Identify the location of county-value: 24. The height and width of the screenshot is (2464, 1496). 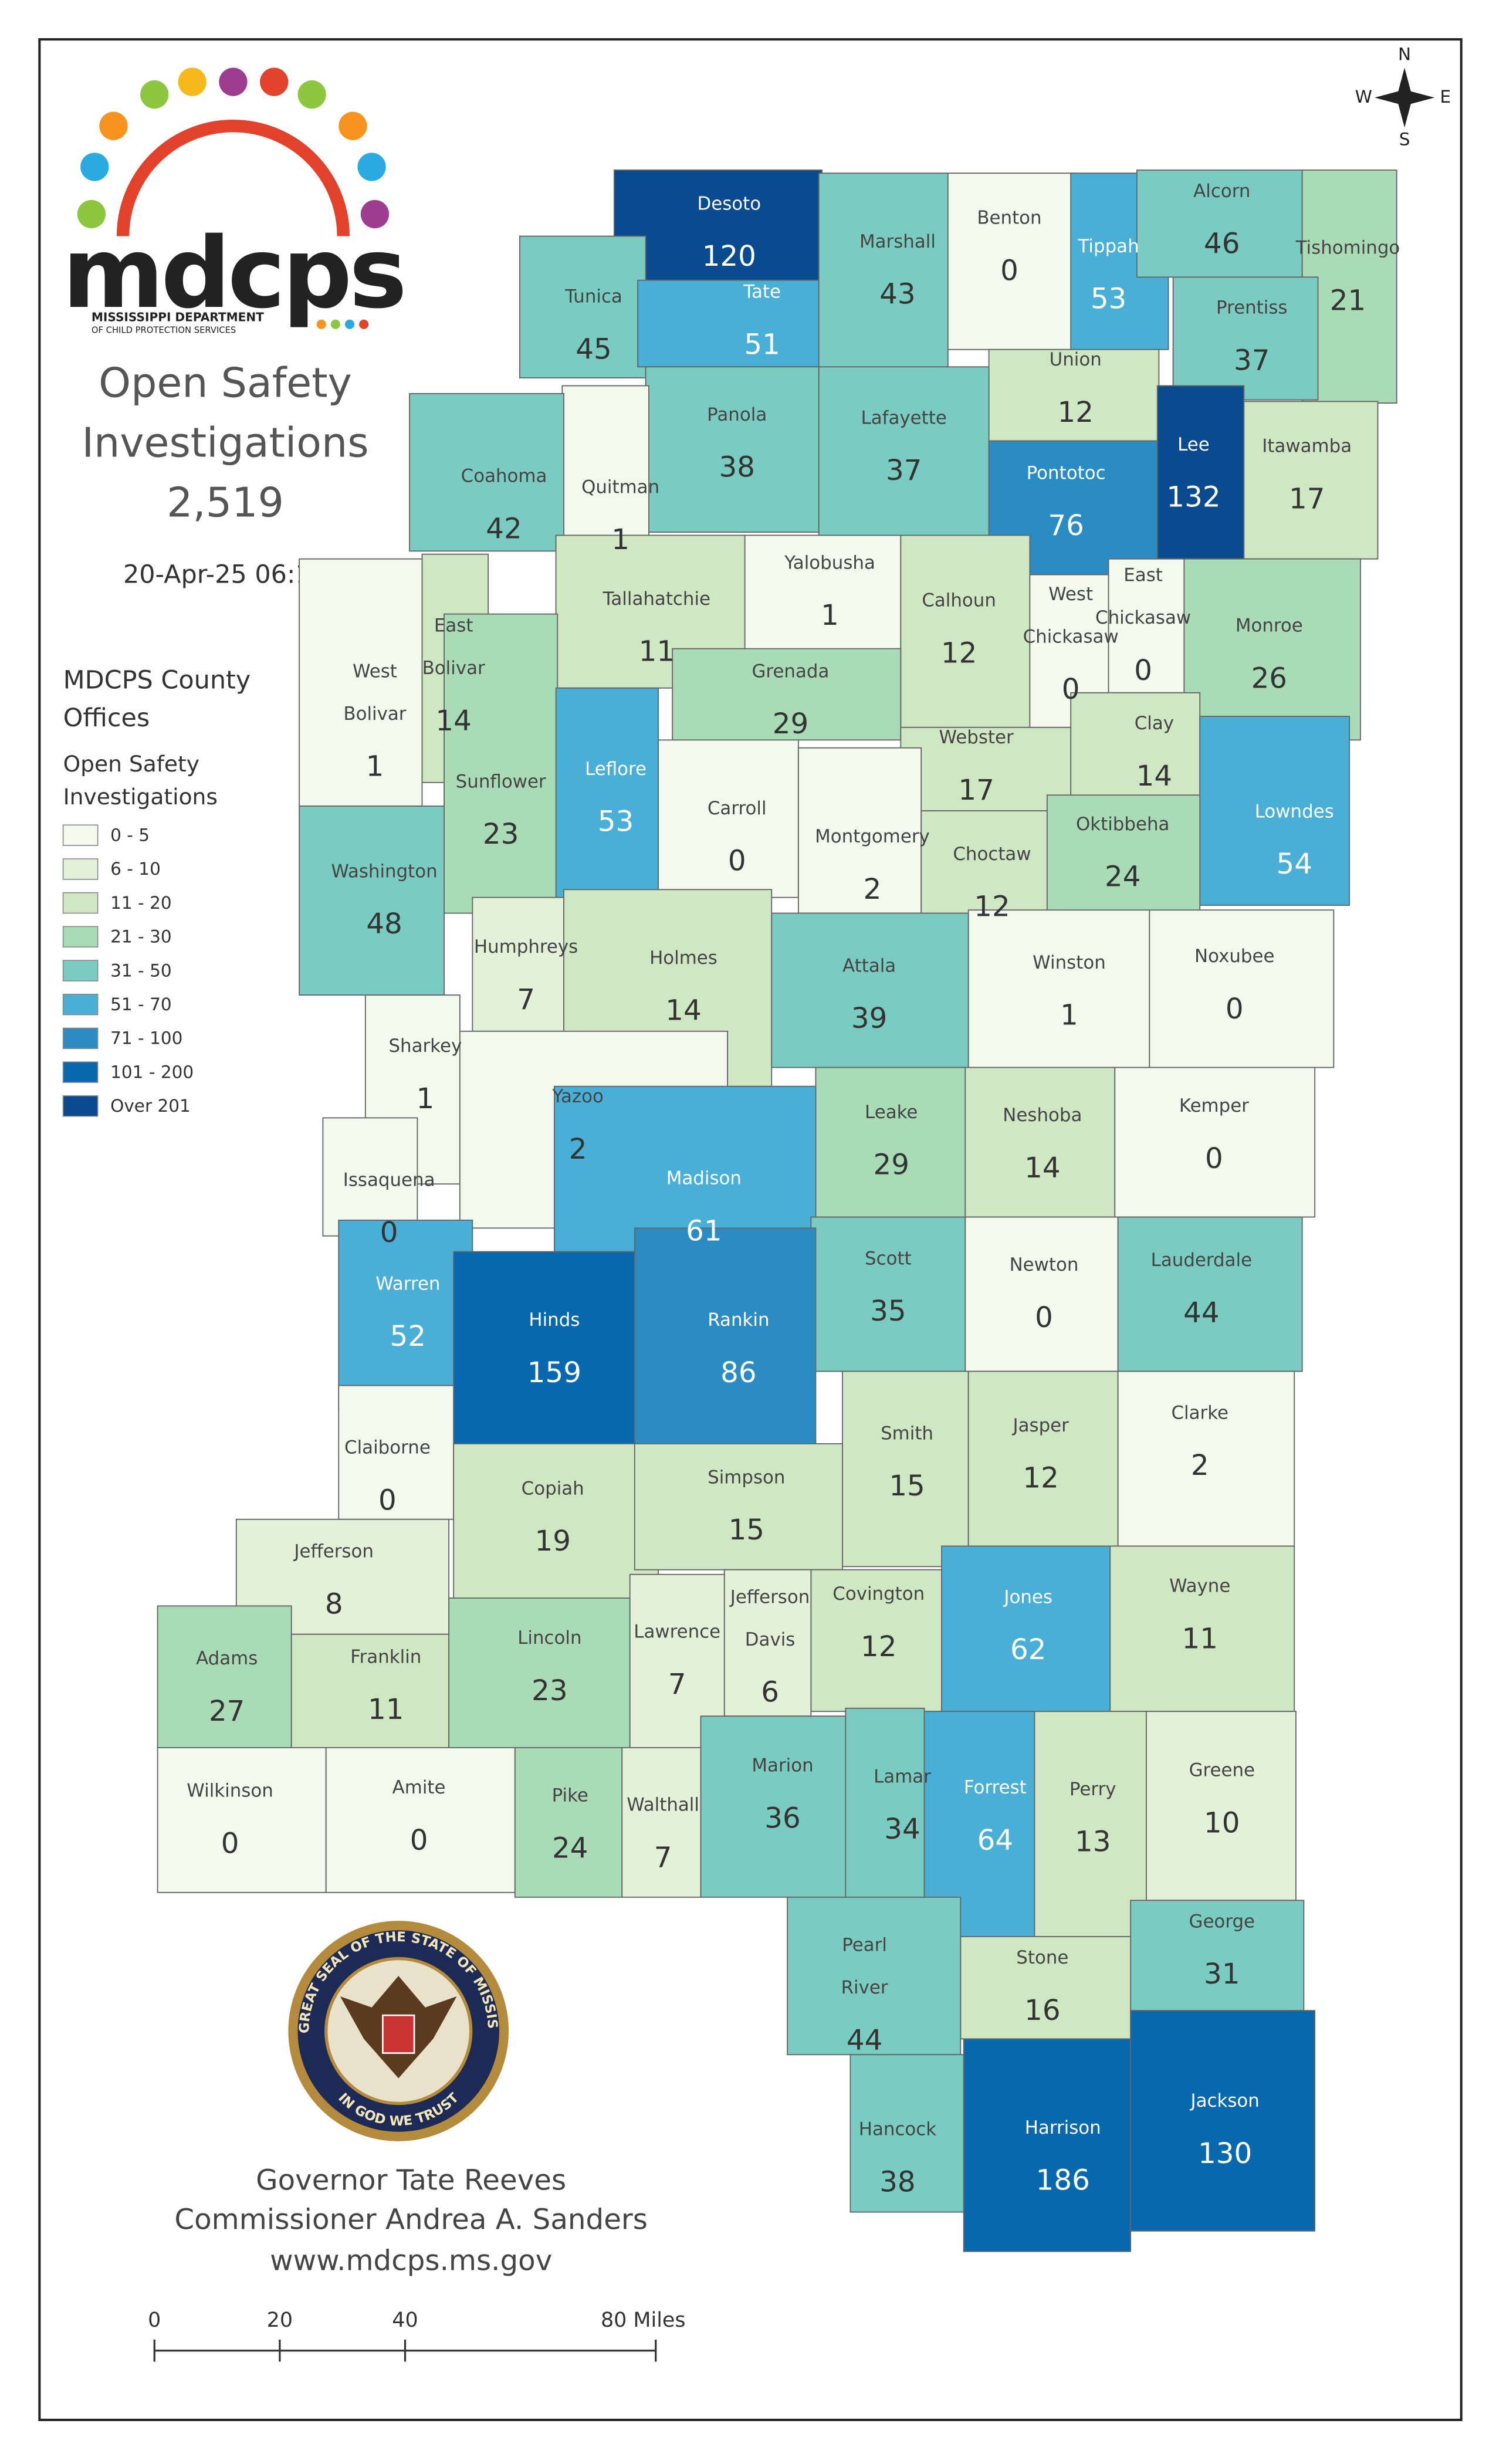
(1122, 877).